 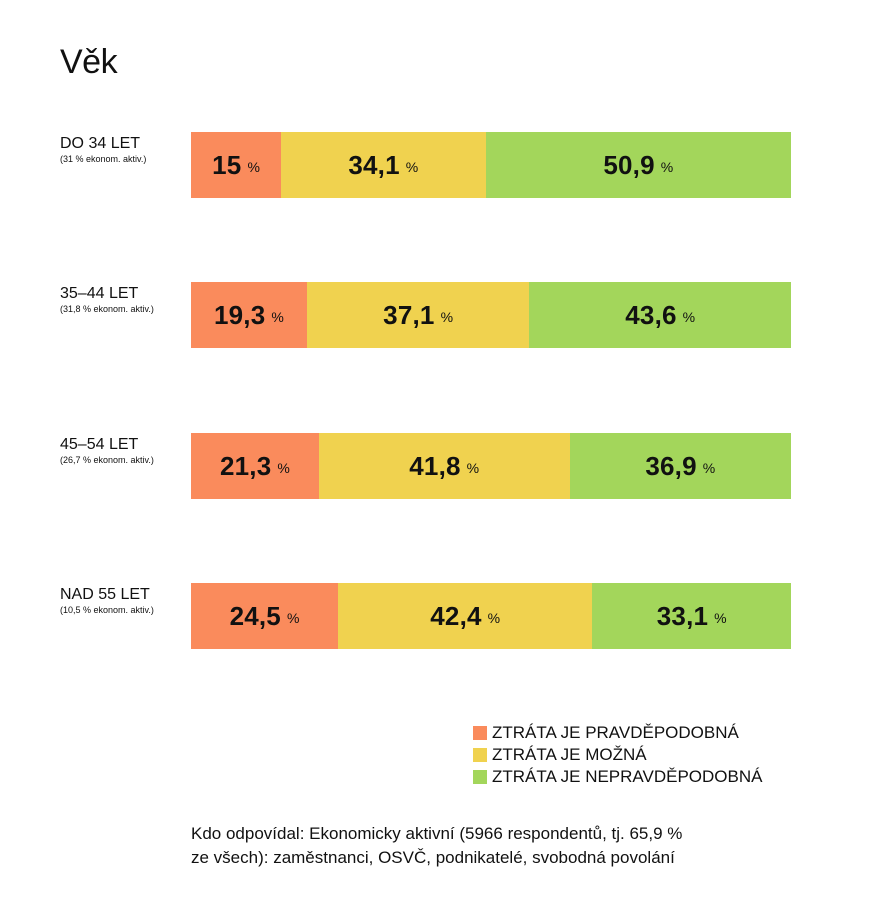 I want to click on data-label: 24,5, so click(x=255, y=615).